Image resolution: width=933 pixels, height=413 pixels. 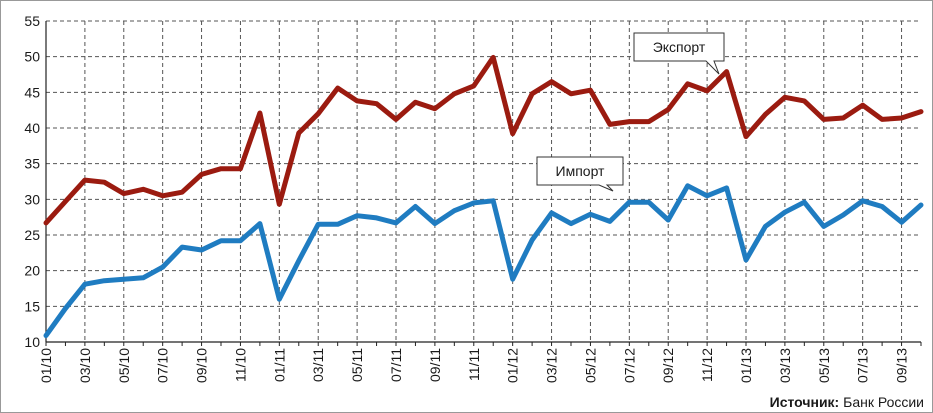 What do you see at coordinates (202, 365) in the screenshot?
I see `x-tick-label: 09/10` at bounding box center [202, 365].